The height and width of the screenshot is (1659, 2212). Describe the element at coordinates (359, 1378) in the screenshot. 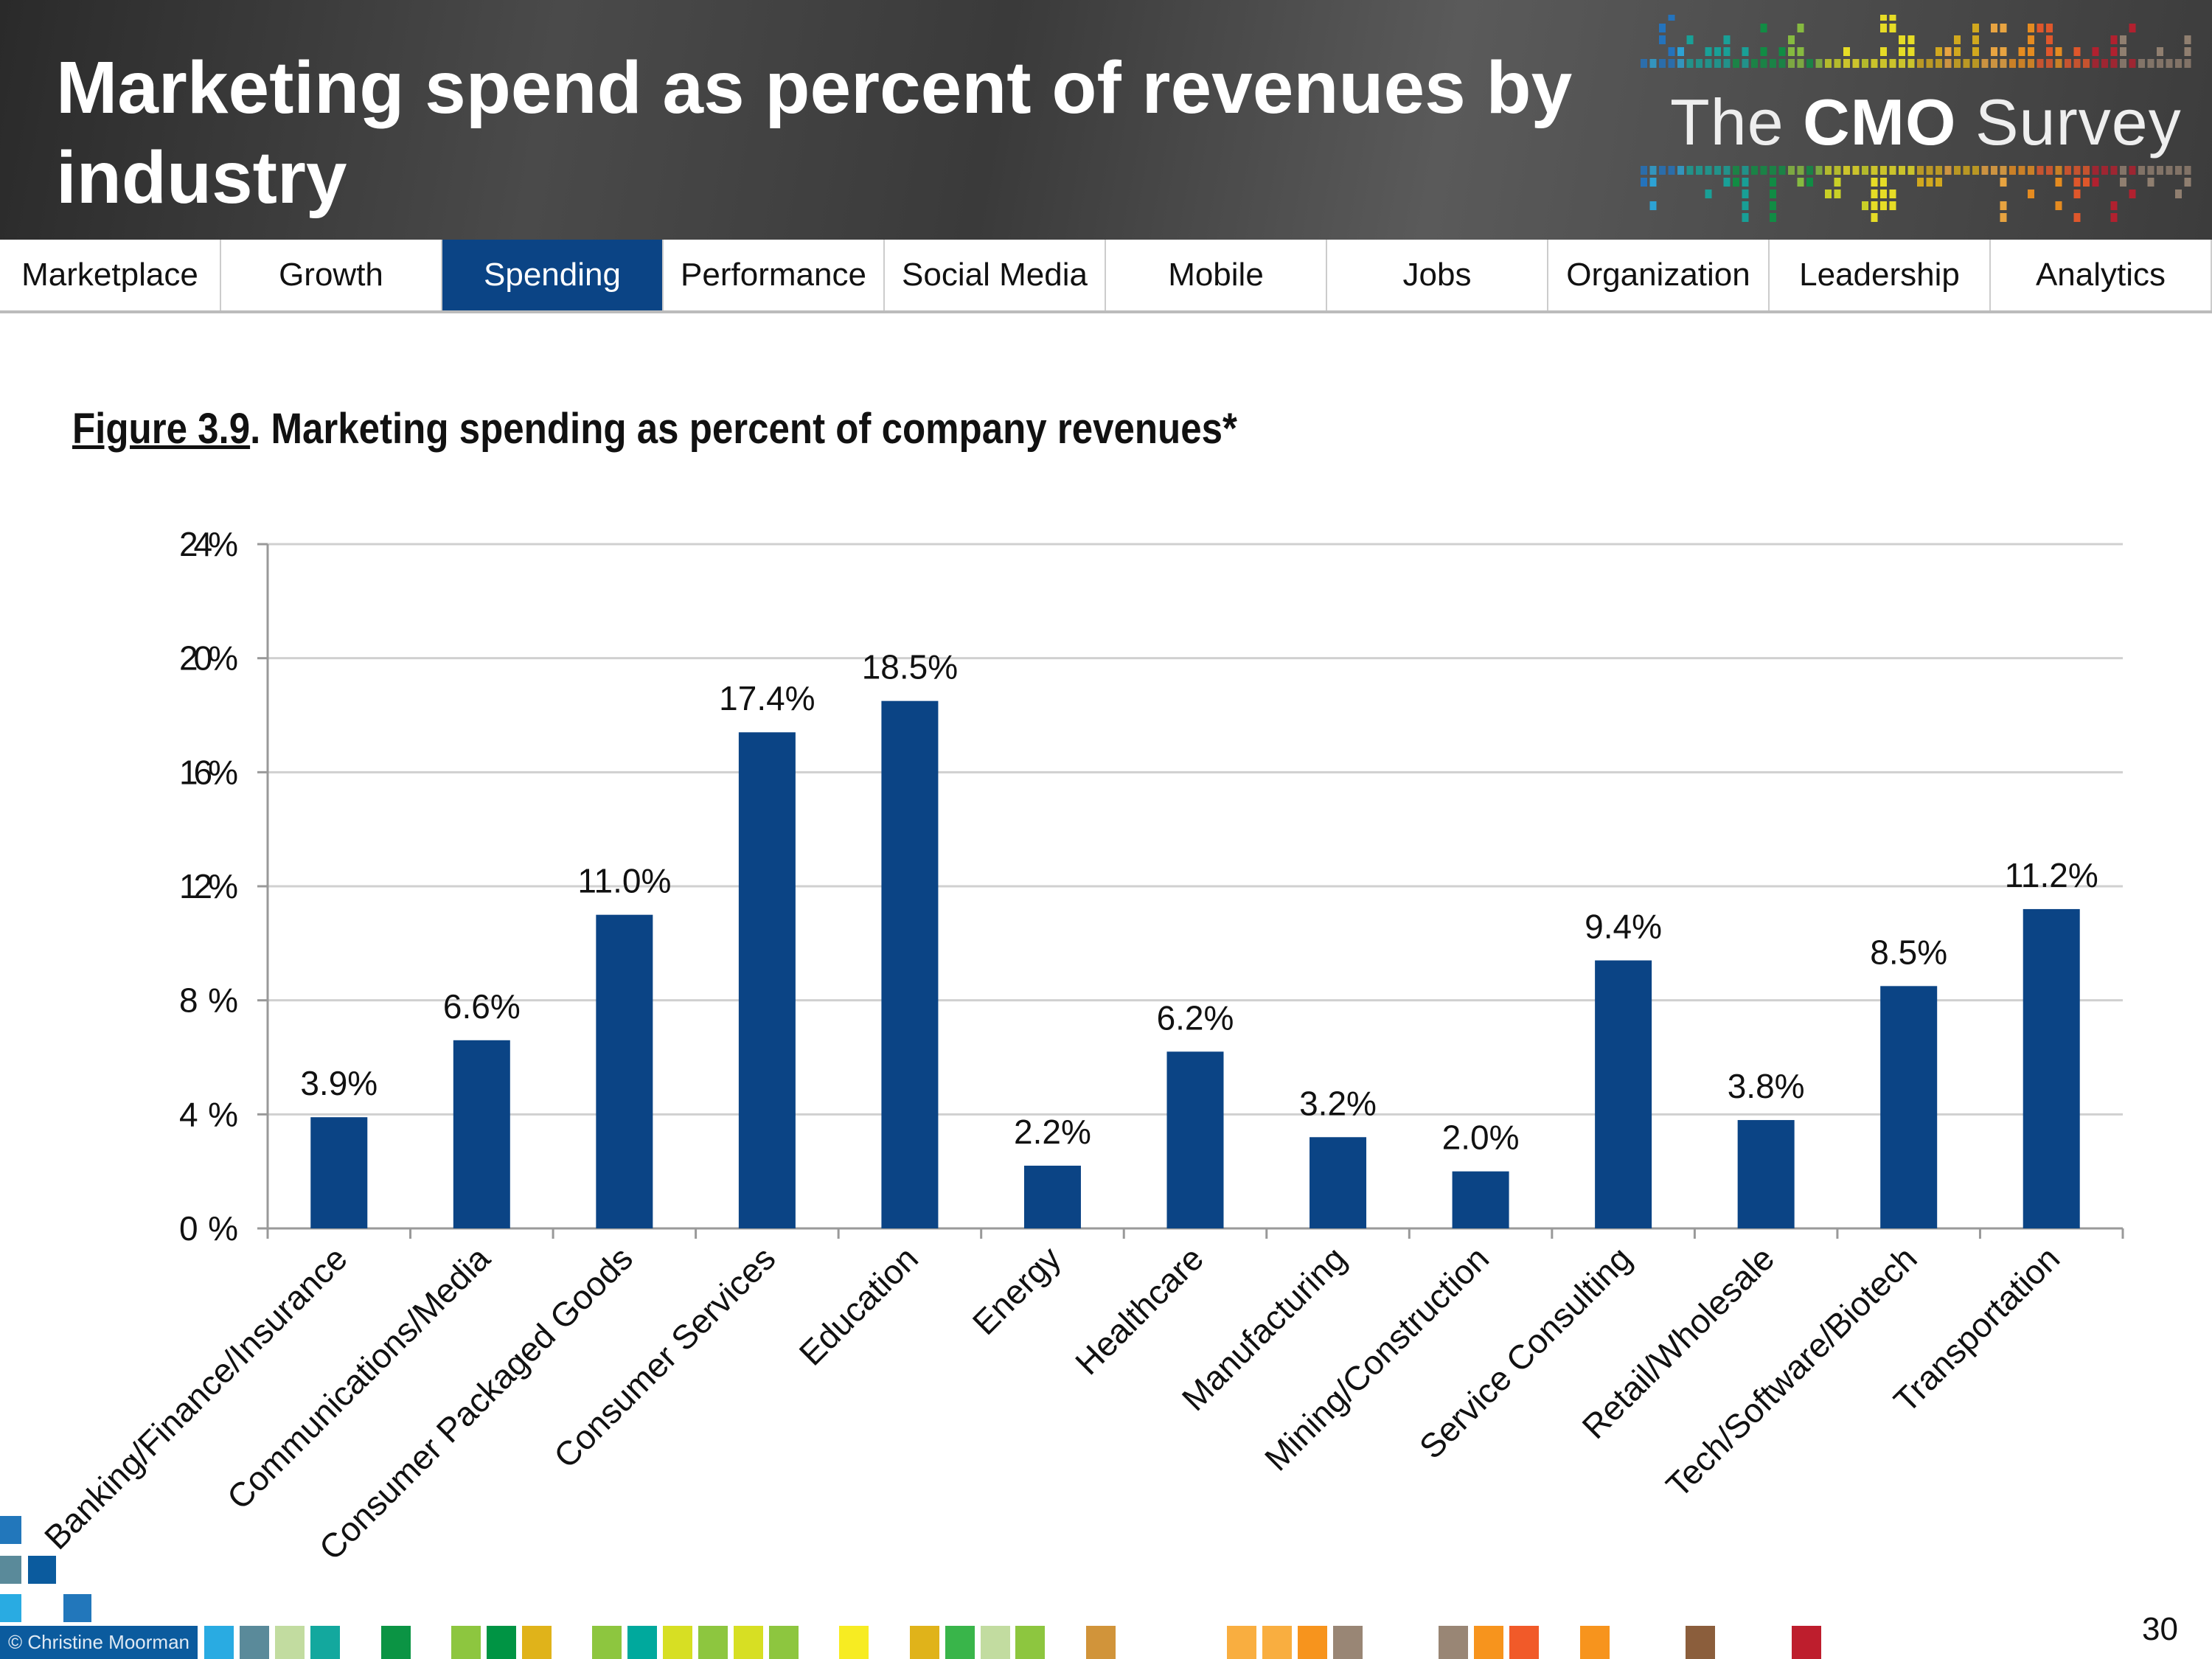

I see `x-tick-label: Communications/Media` at that location.